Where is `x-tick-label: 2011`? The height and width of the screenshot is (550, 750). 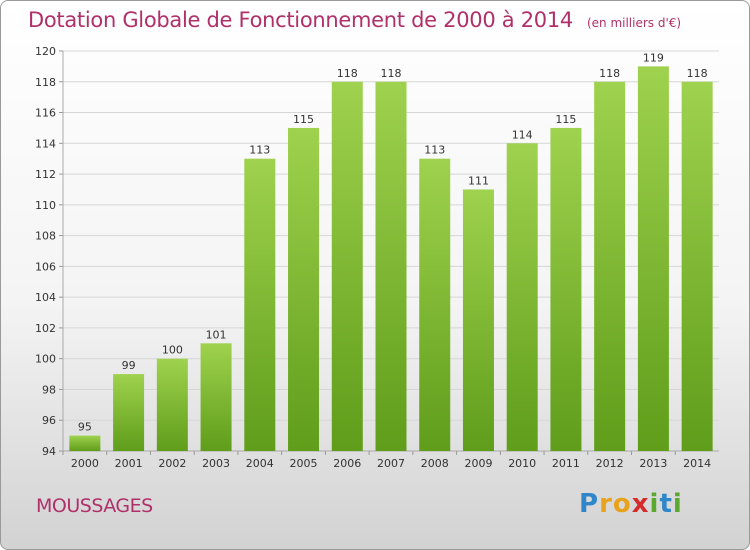
x-tick-label: 2011 is located at coordinates (566, 463).